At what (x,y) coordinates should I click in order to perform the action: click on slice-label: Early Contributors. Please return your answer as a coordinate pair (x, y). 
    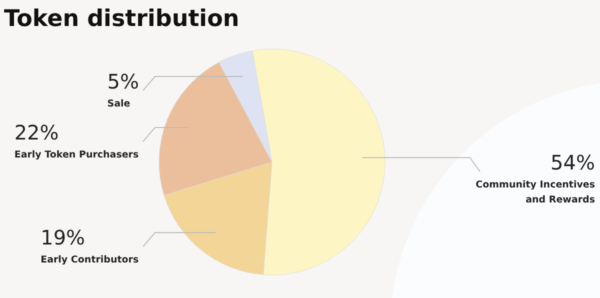
    Looking at the image, I should click on (89, 260).